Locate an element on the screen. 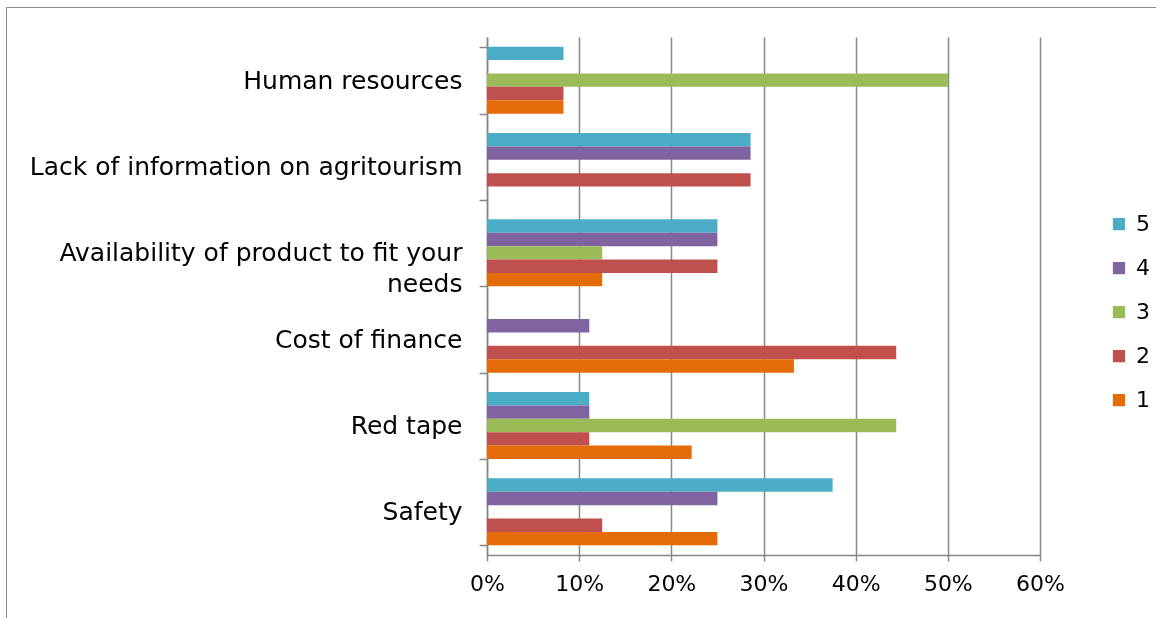  x-tick-label: 50% is located at coordinates (948, 583).